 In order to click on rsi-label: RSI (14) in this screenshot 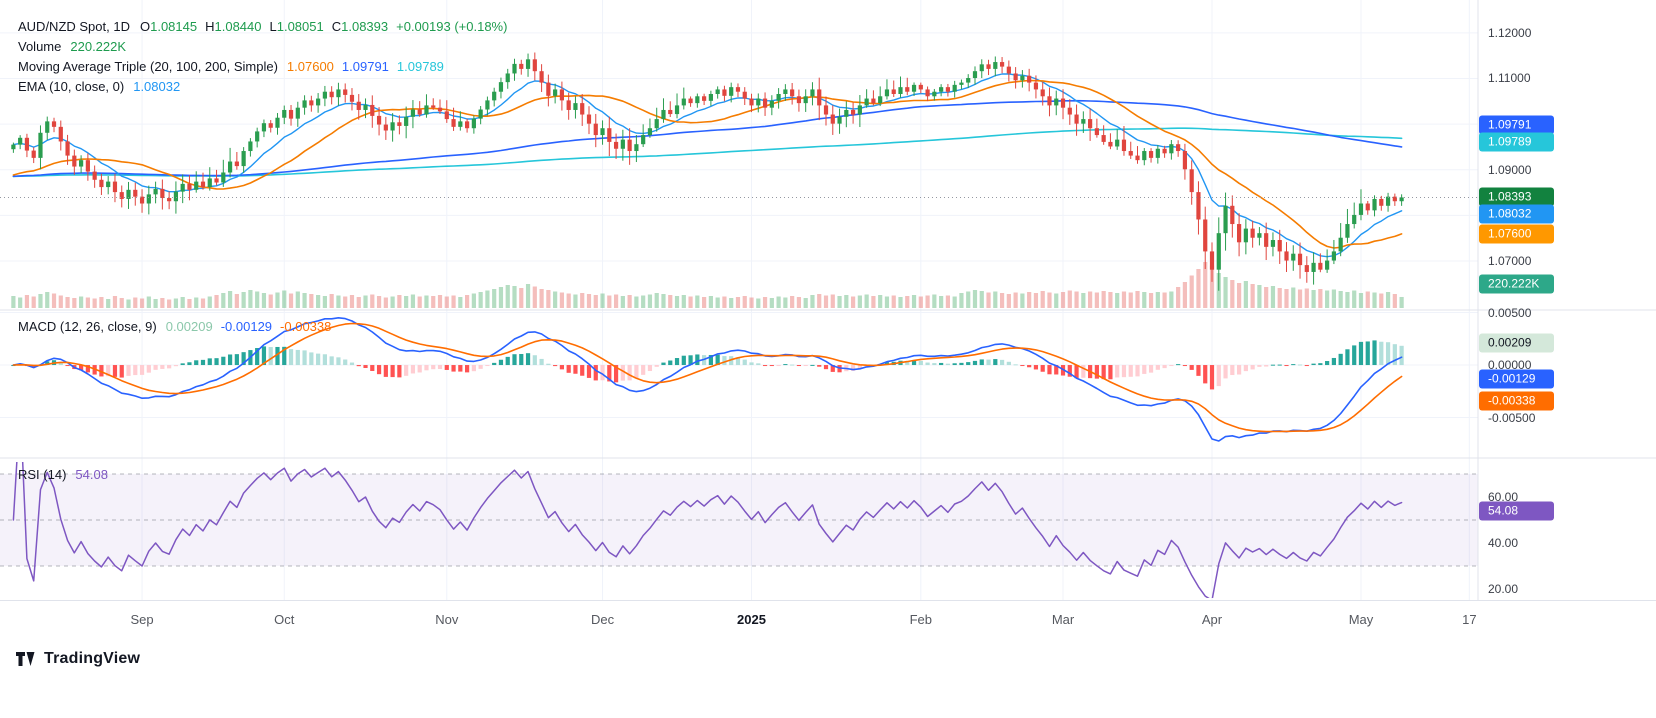, I will do `click(42, 474)`.